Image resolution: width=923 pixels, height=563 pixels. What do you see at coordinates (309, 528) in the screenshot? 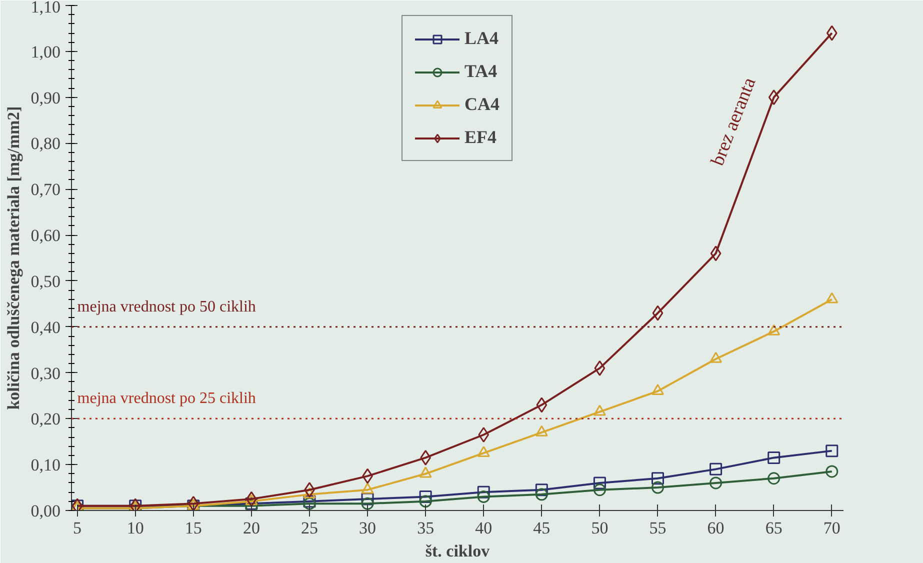
I see `x-tick-label: 25` at bounding box center [309, 528].